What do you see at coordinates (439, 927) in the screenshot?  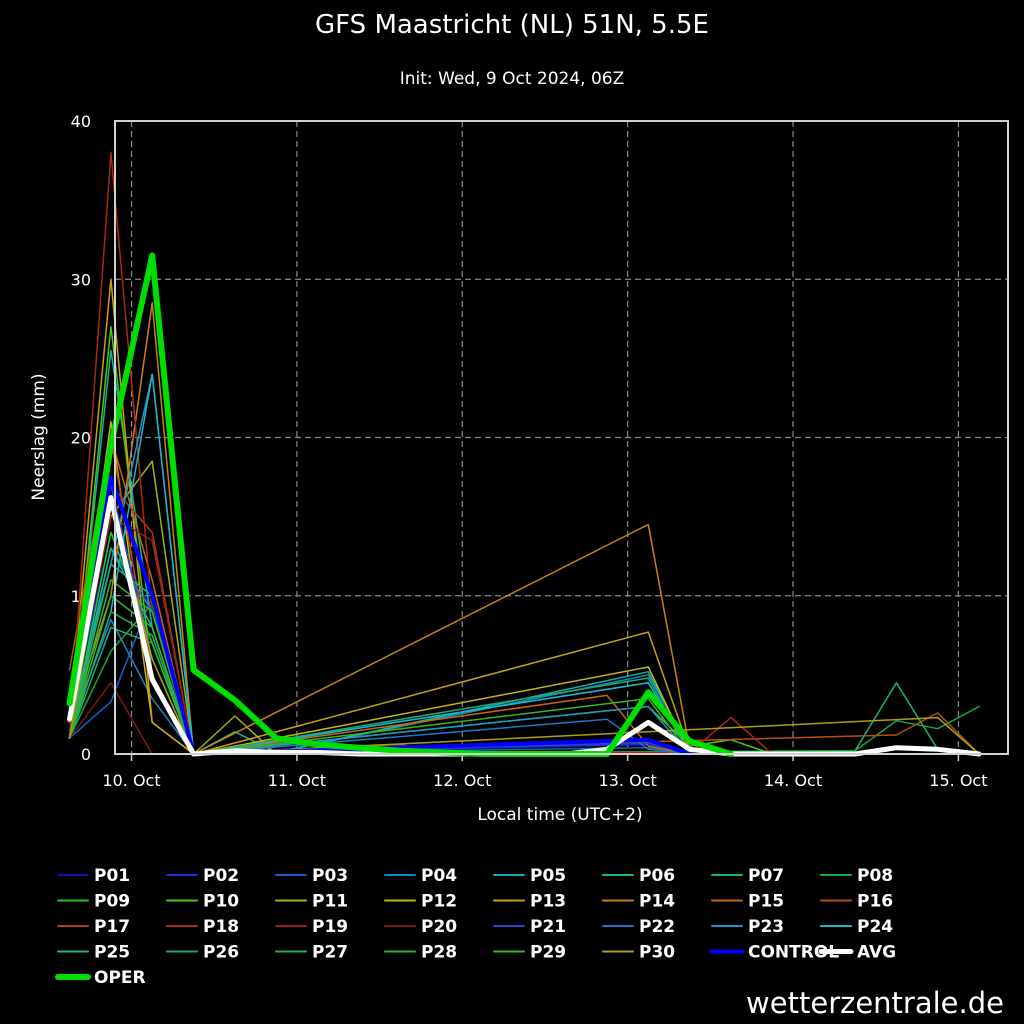 I see `legend-label-p20: P20` at bounding box center [439, 927].